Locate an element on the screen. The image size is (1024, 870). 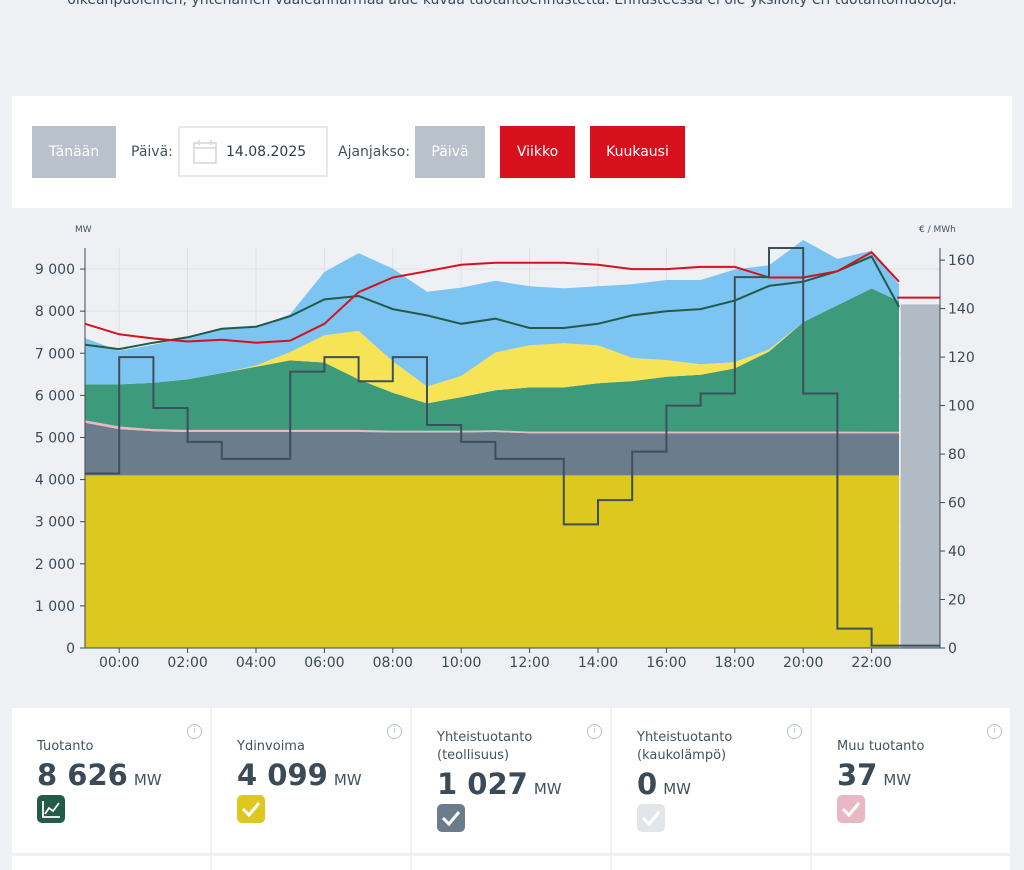
x-tick-label: 14:00 is located at coordinates (598, 663).